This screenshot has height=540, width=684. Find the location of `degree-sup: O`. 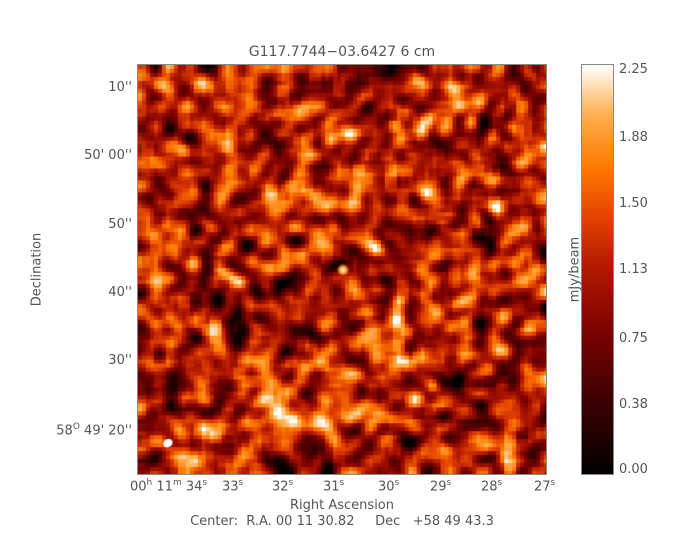

degree-sup: O is located at coordinates (76, 427).